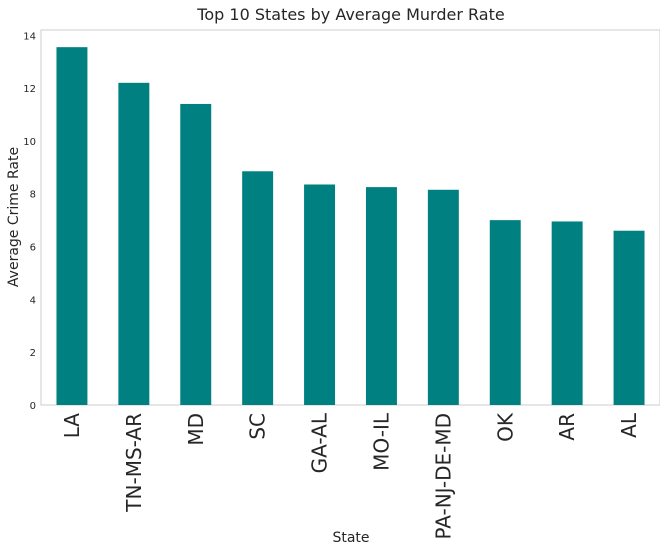 This screenshot has height=551, width=660. Describe the element at coordinates (350, 14) in the screenshot. I see `chart-title: Top 10 States by Average Murder Rate` at that location.